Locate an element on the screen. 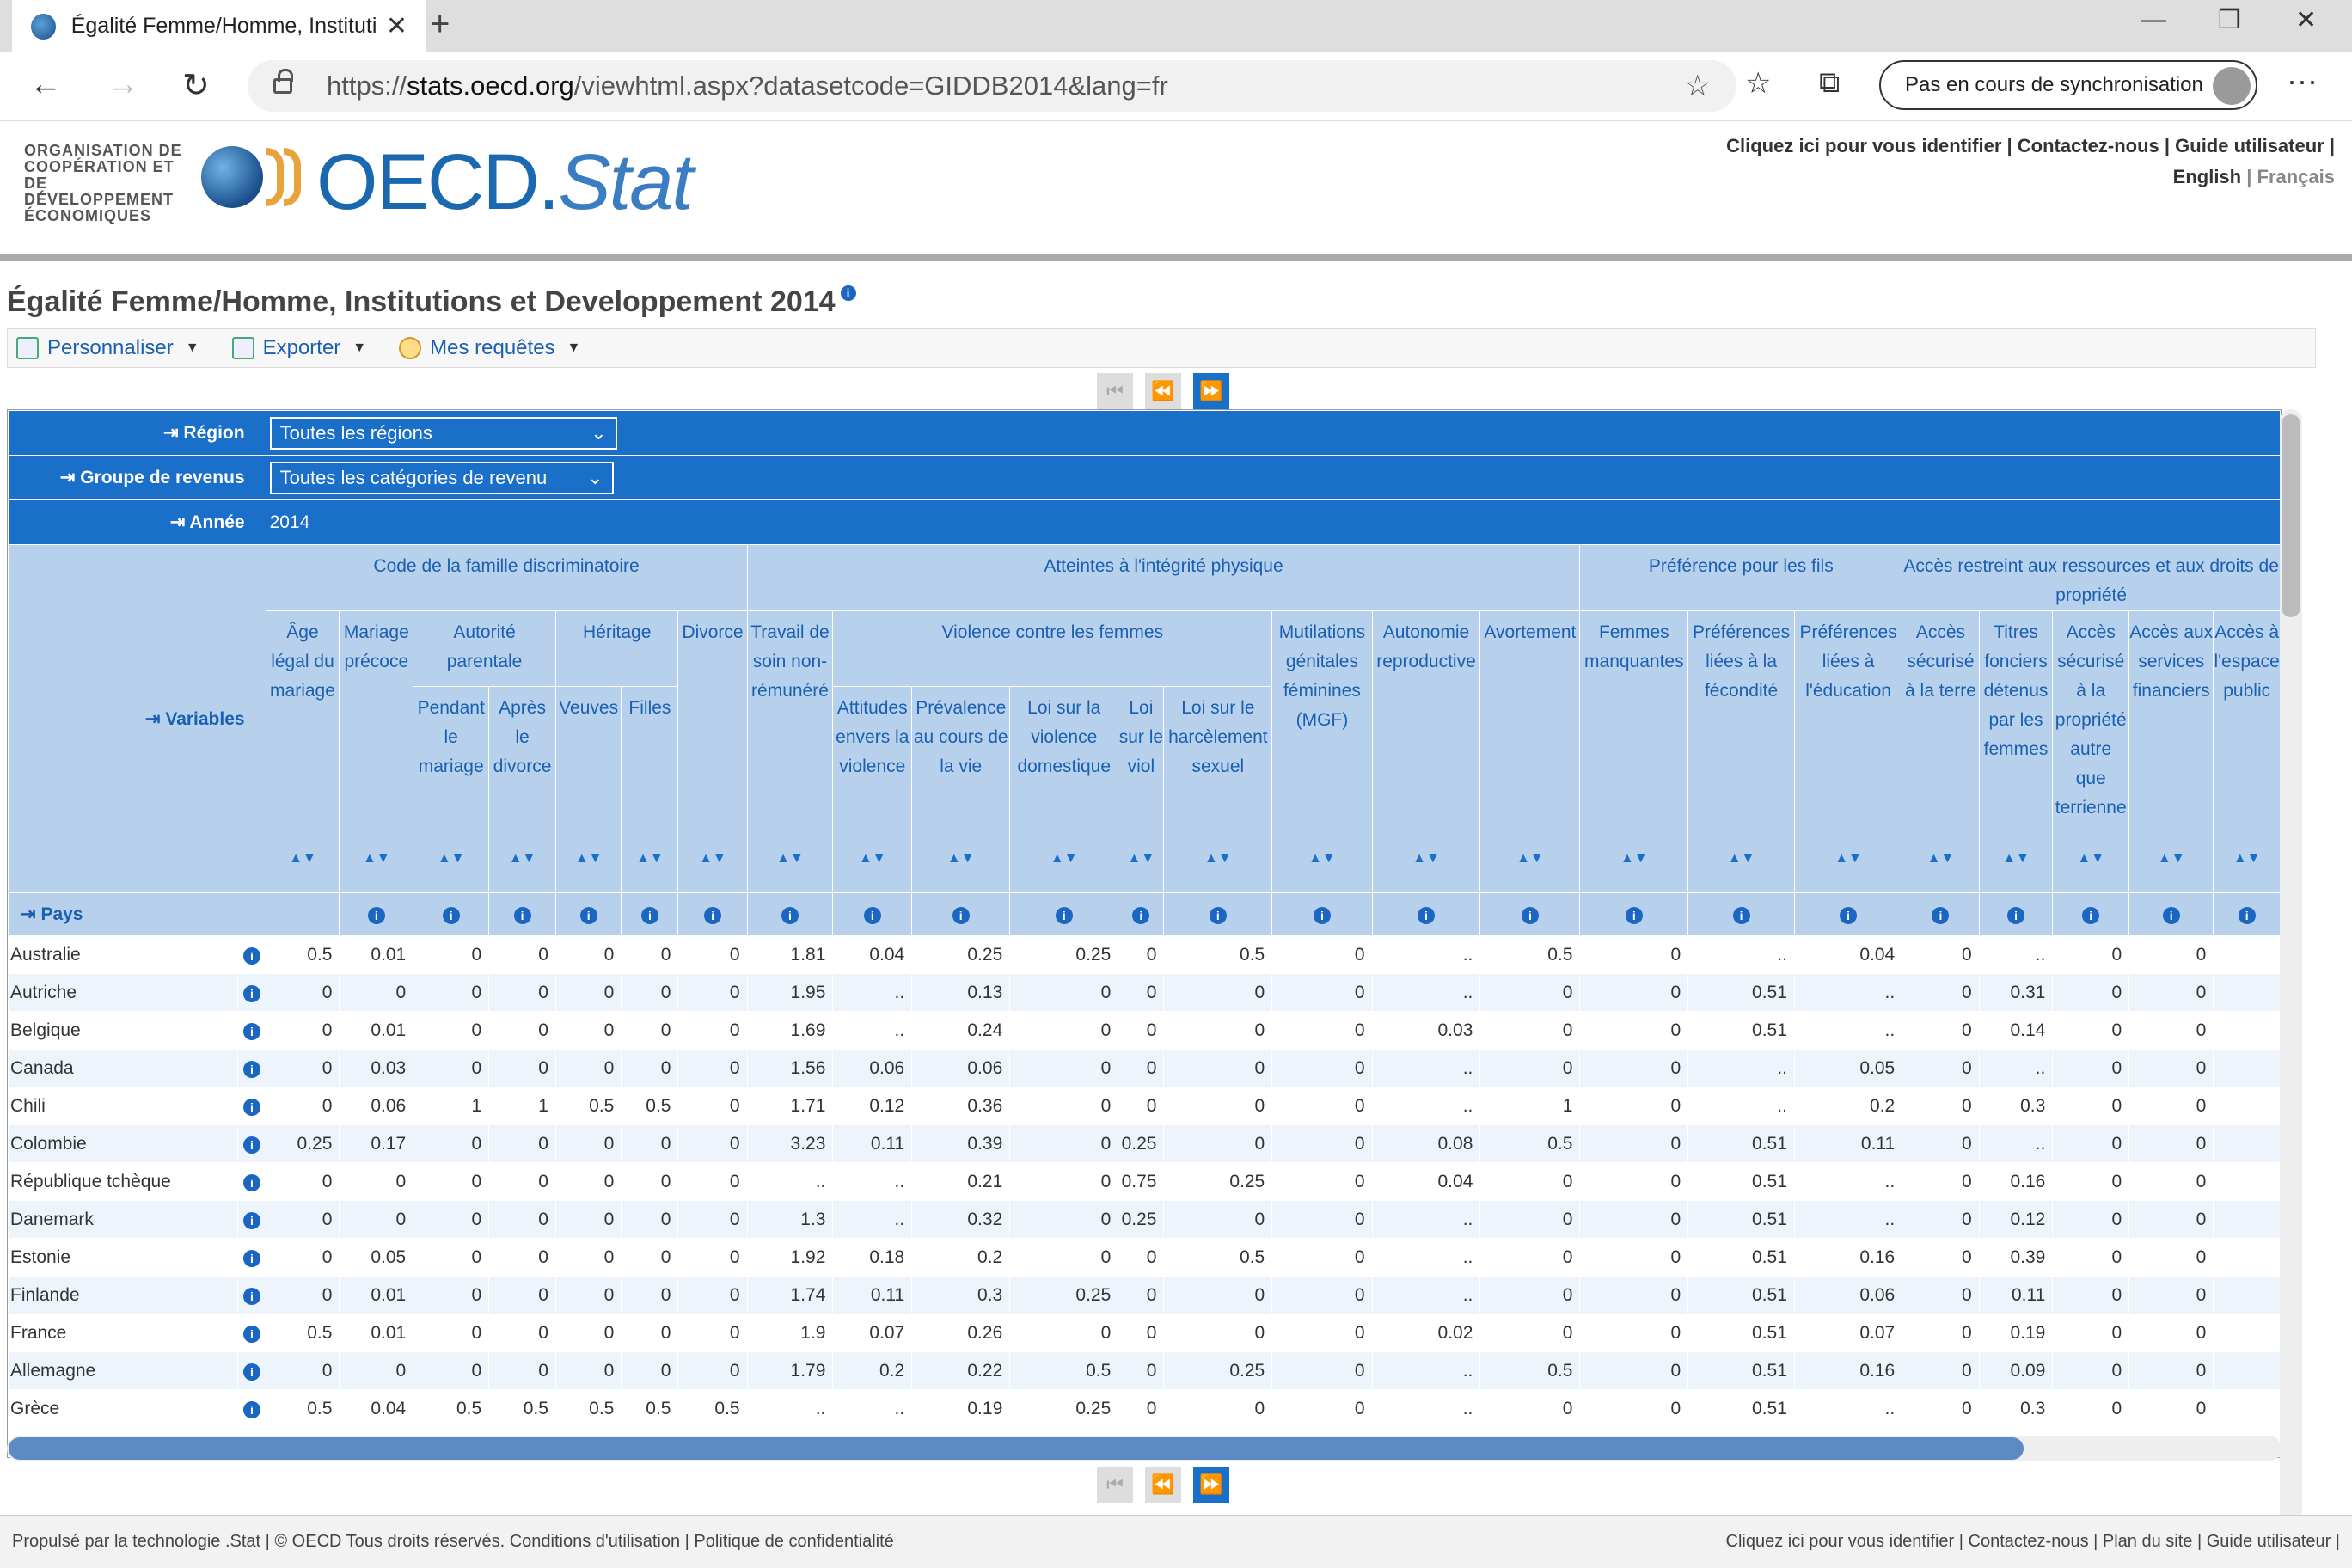 The image size is (2352, 1568). close-tab-icon: ✕ is located at coordinates (396, 26).